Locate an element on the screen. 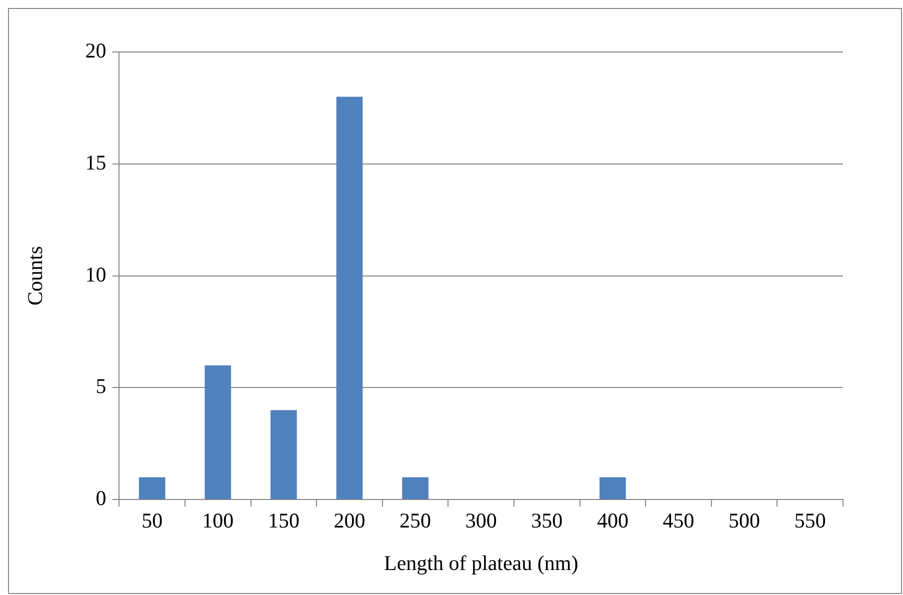 The image size is (903, 595). x-tick-label: 200 is located at coordinates (350, 520).